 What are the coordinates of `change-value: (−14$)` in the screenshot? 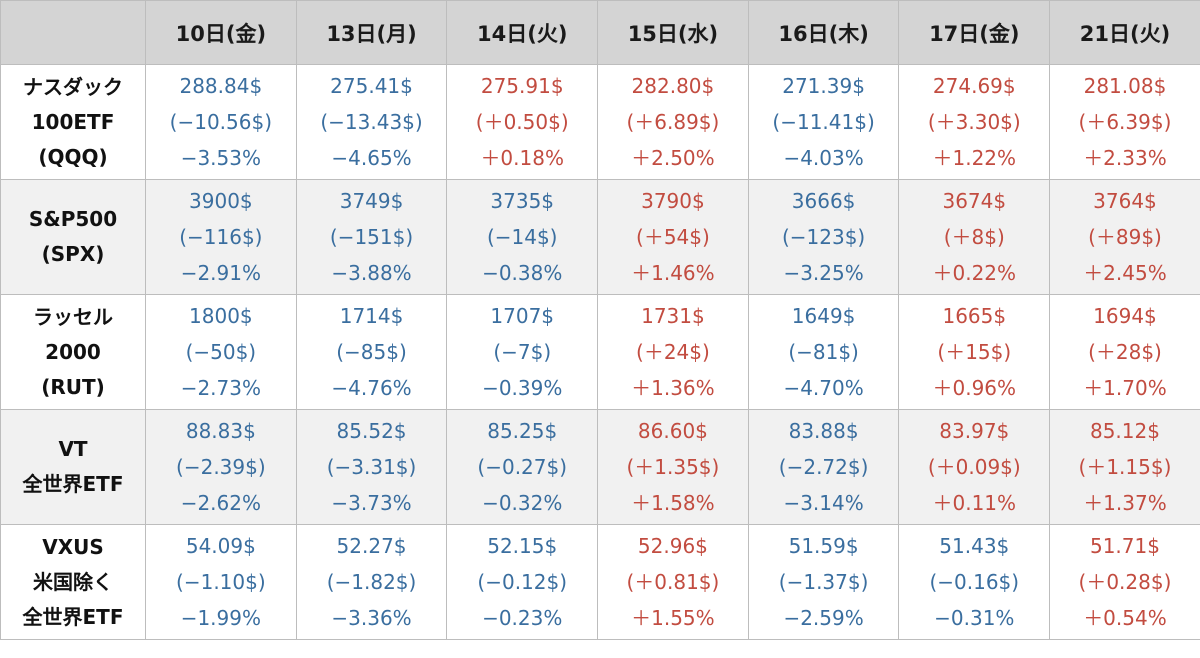 It's located at (522, 237).